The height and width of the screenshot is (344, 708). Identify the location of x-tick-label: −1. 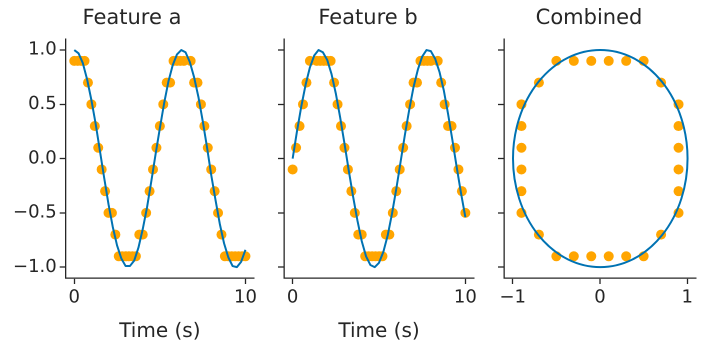
(512, 297).